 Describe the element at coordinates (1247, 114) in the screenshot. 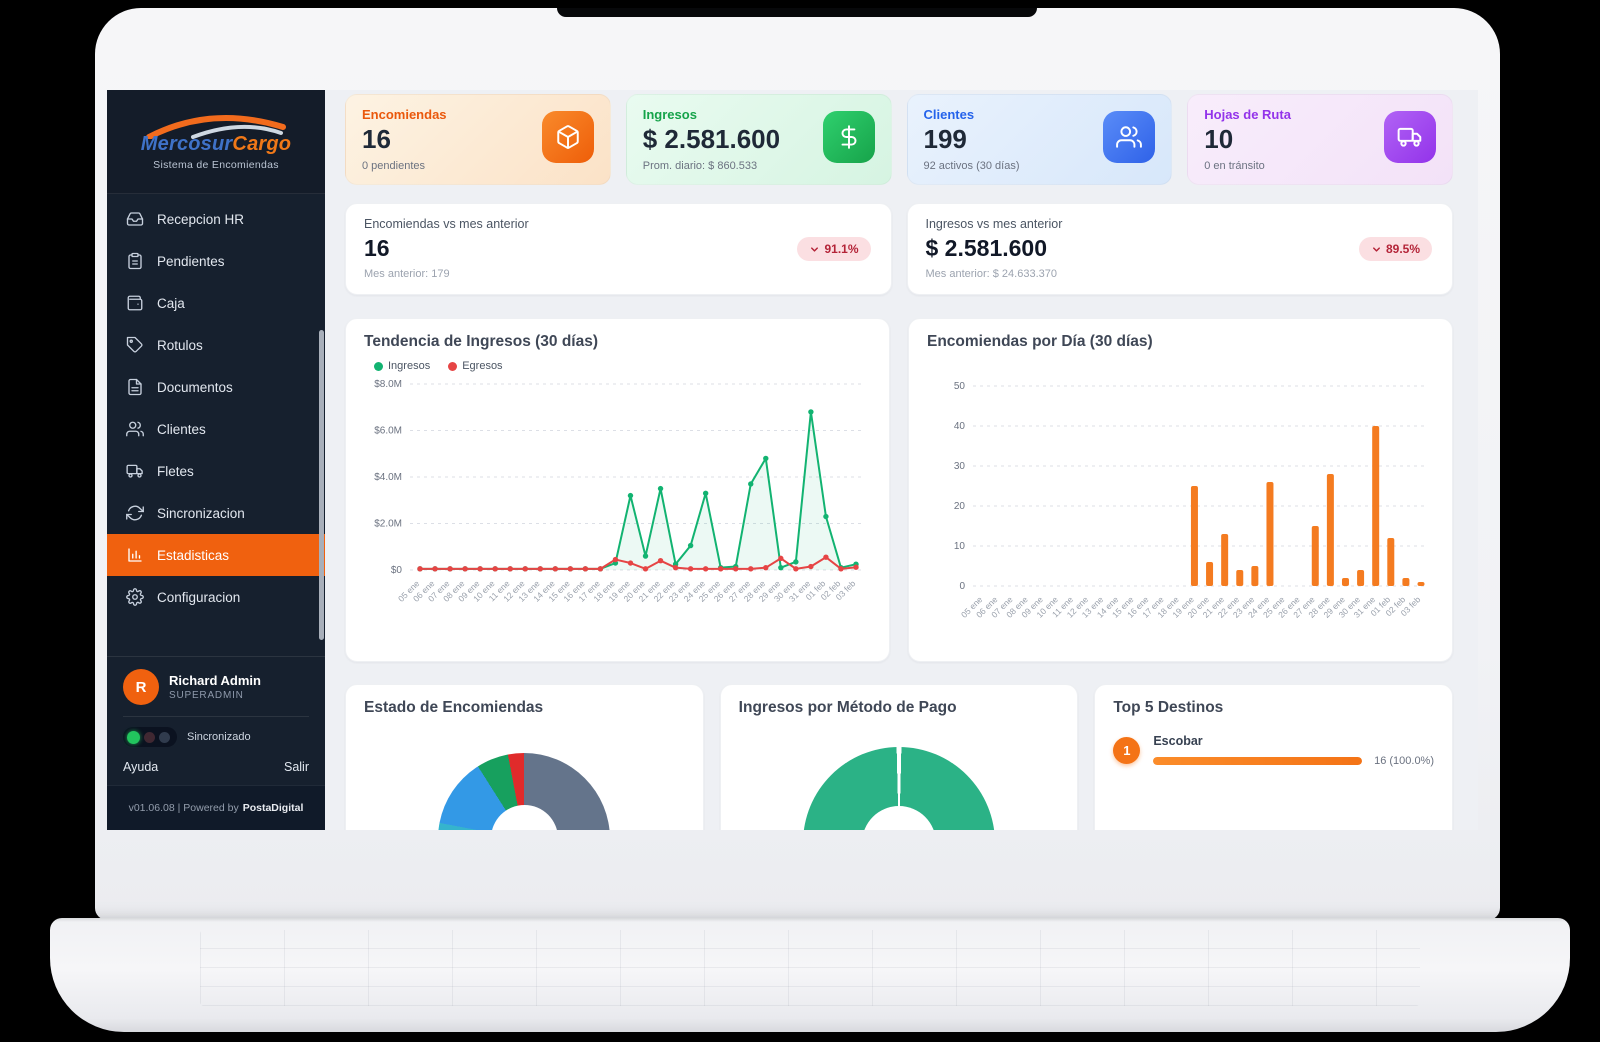

I see `stat-title: Hojas de Ruta` at that location.